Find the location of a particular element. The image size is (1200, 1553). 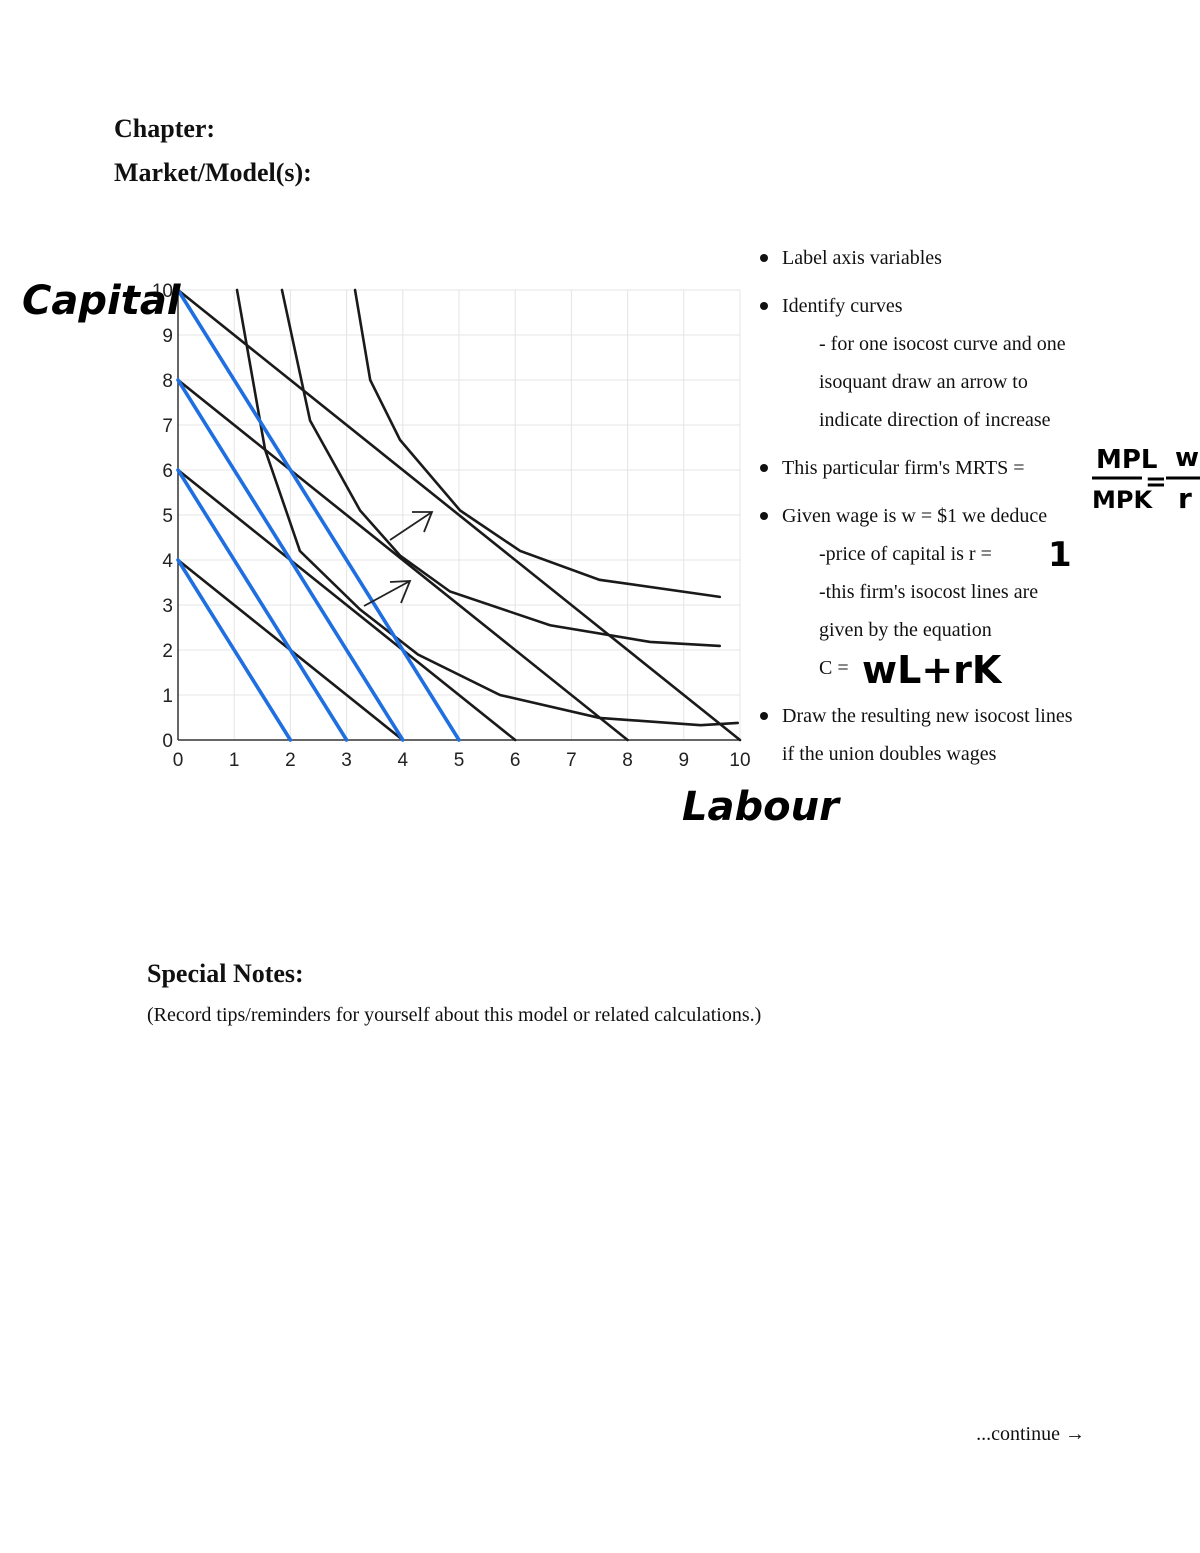

x-tick-label: 5 is located at coordinates (459, 760).